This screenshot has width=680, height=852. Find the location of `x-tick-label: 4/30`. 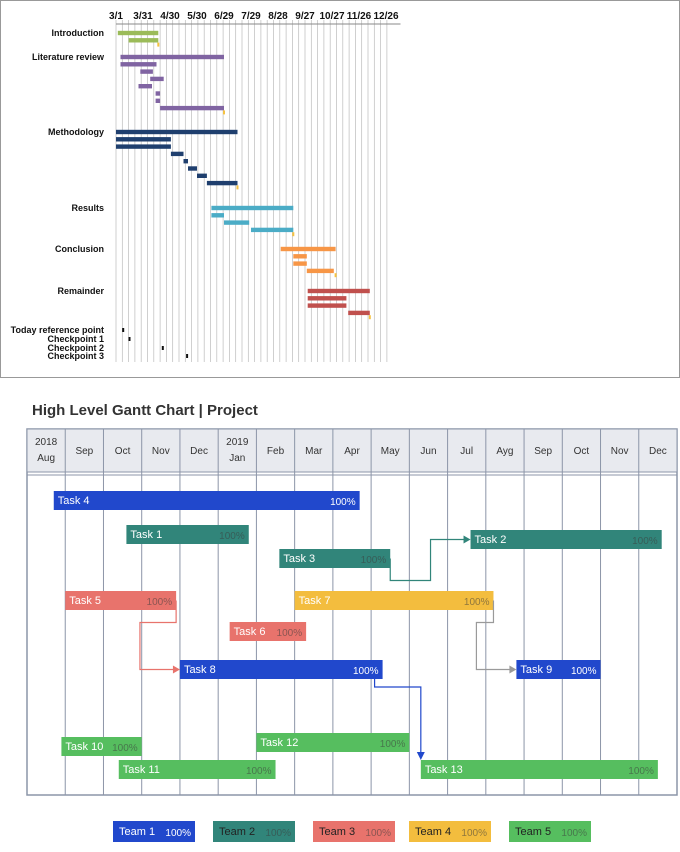

x-tick-label: 4/30 is located at coordinates (170, 16).